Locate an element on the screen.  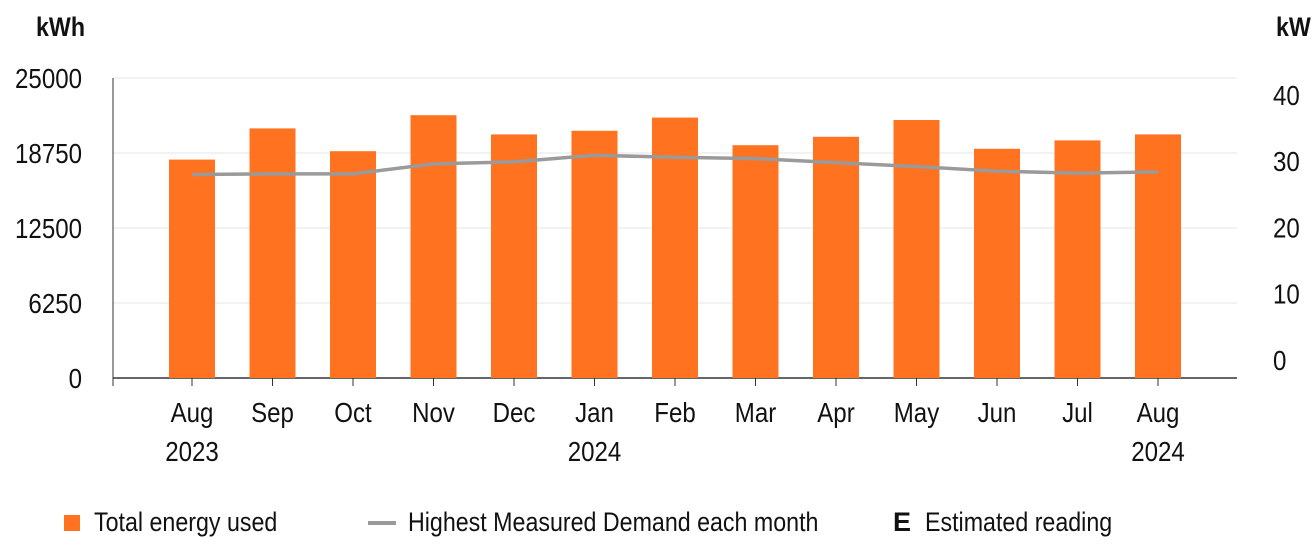
right-tick-label: 20 is located at coordinates (1286, 228).